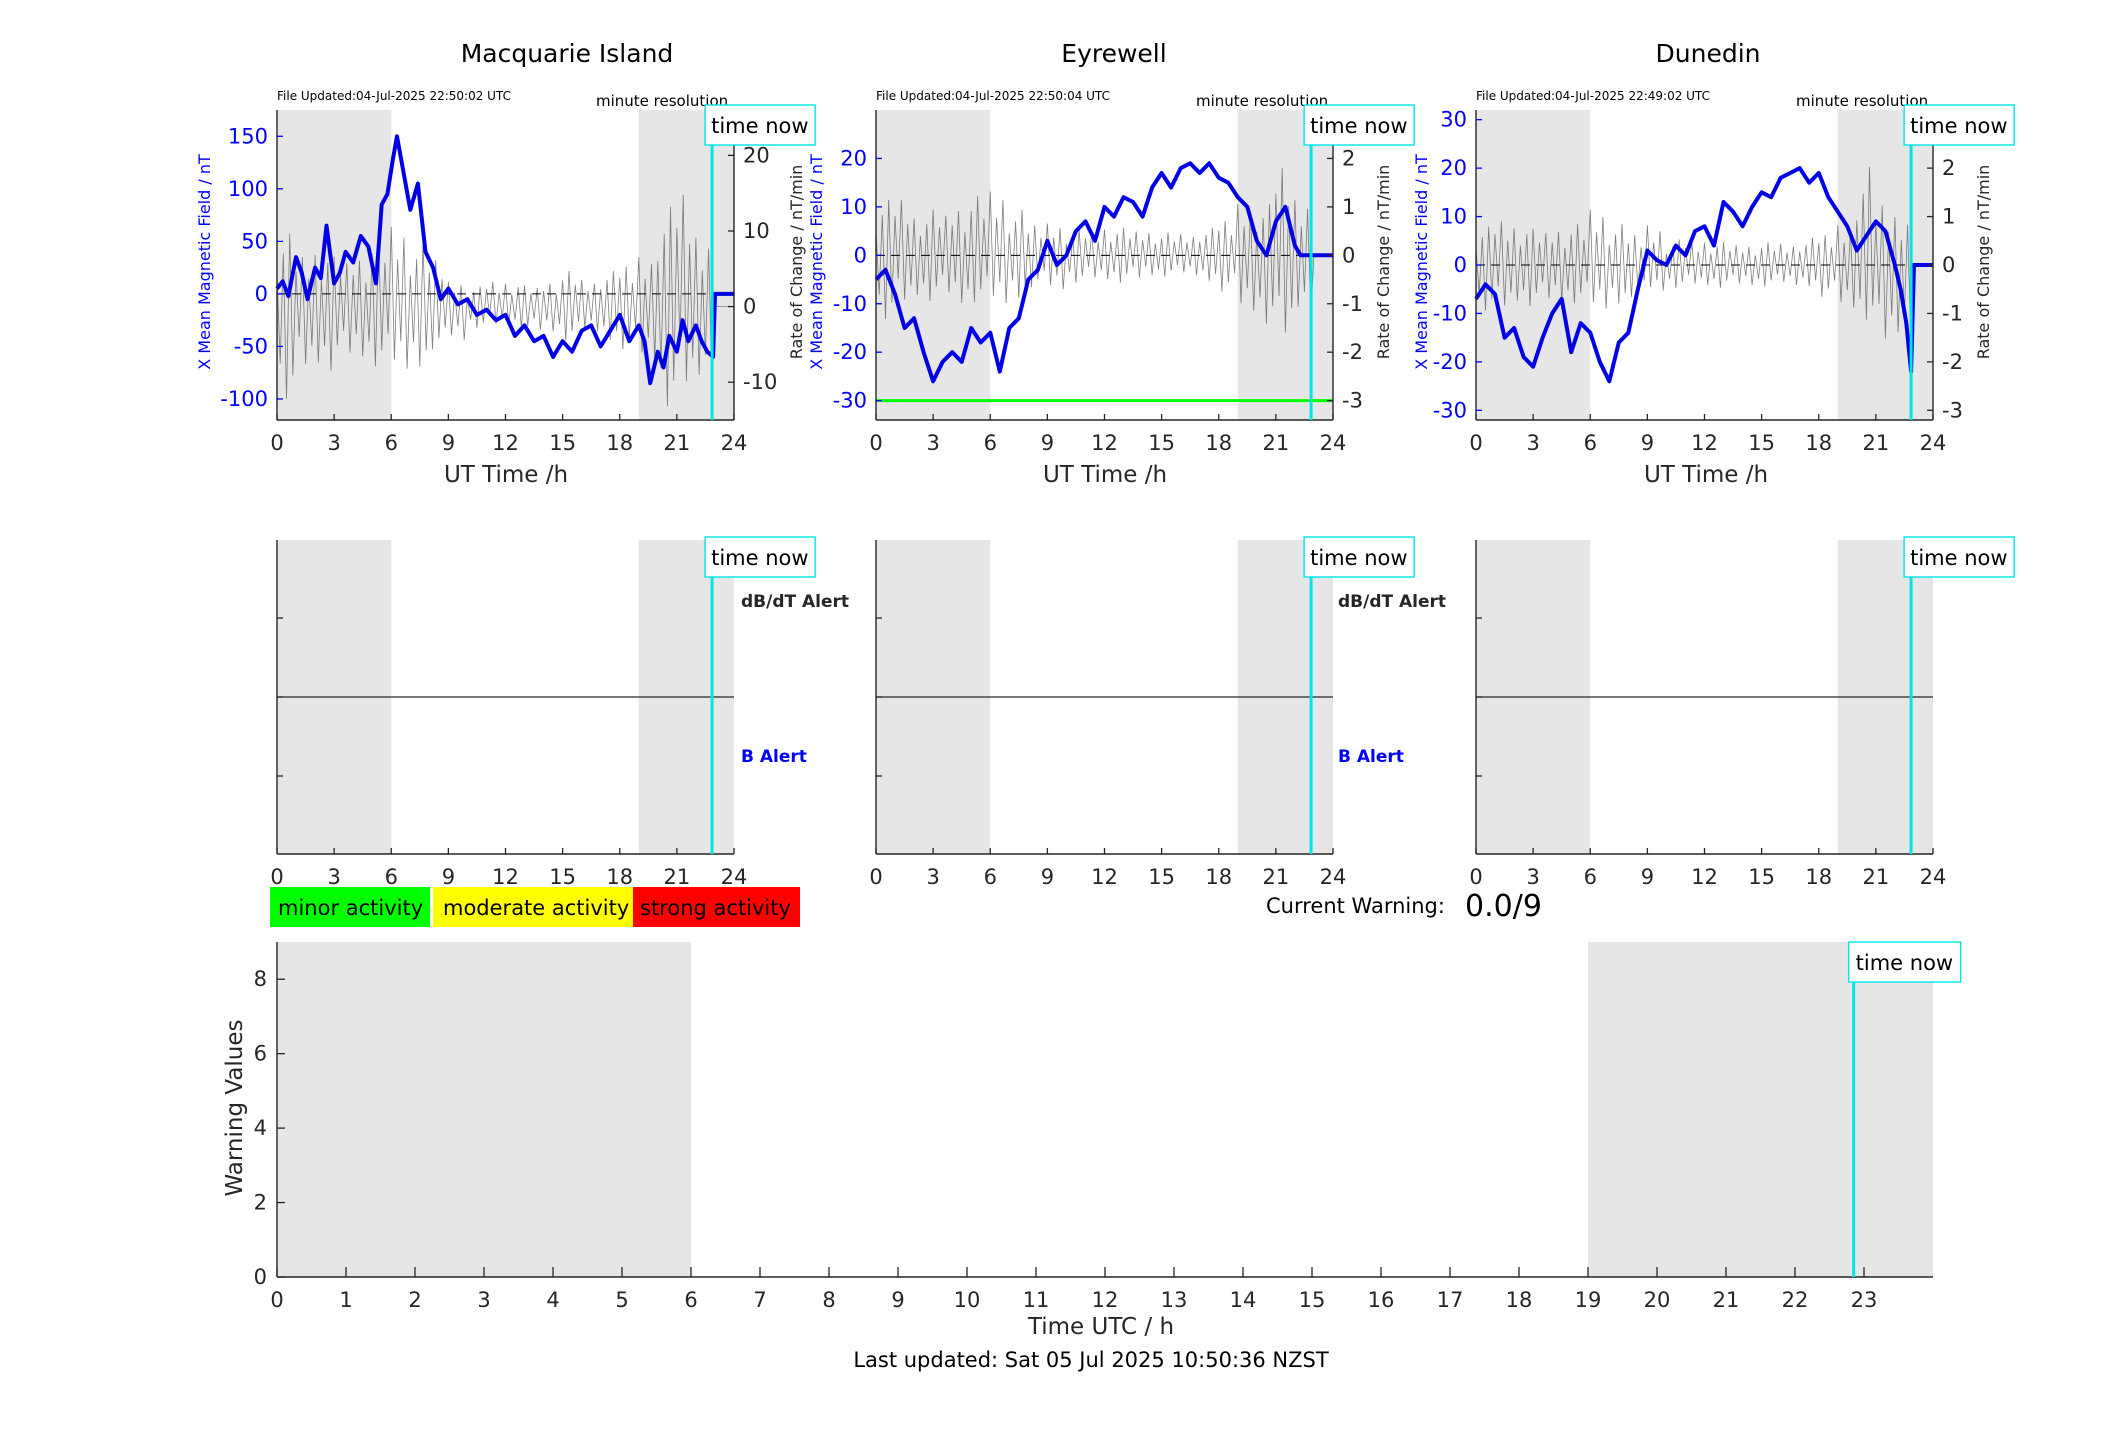  Describe the element at coordinates (543, 712) in the screenshot. I see `macquarie-alert-panel: 0 3 6 9 12 15 18 21 24 time now` at that location.